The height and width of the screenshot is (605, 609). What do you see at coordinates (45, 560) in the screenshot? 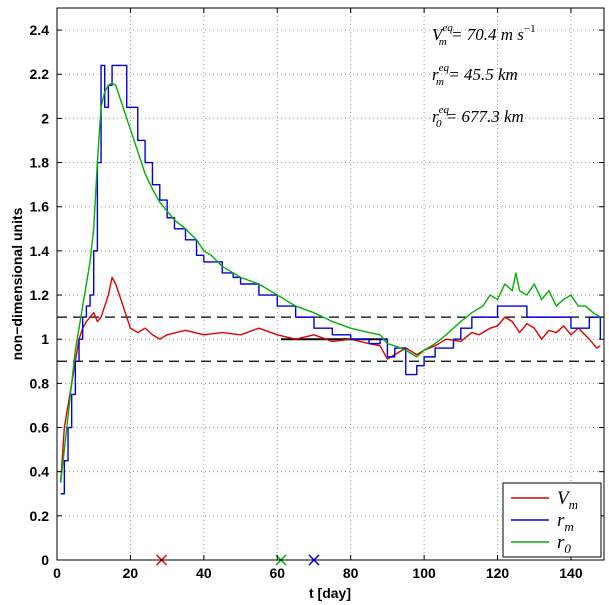
I see `y-tick-label: 0` at bounding box center [45, 560].